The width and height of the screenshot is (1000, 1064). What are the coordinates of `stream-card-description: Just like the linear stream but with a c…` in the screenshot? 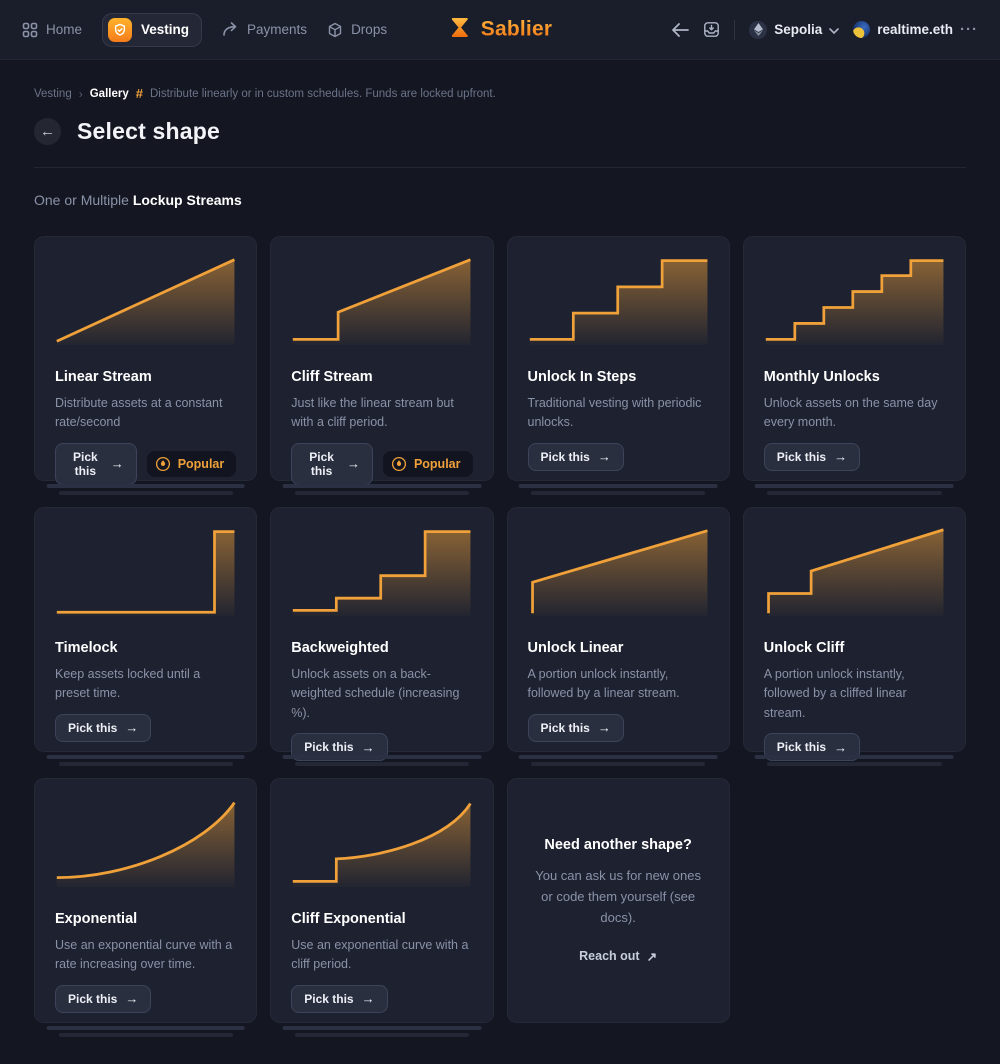 It's located at (372, 413).